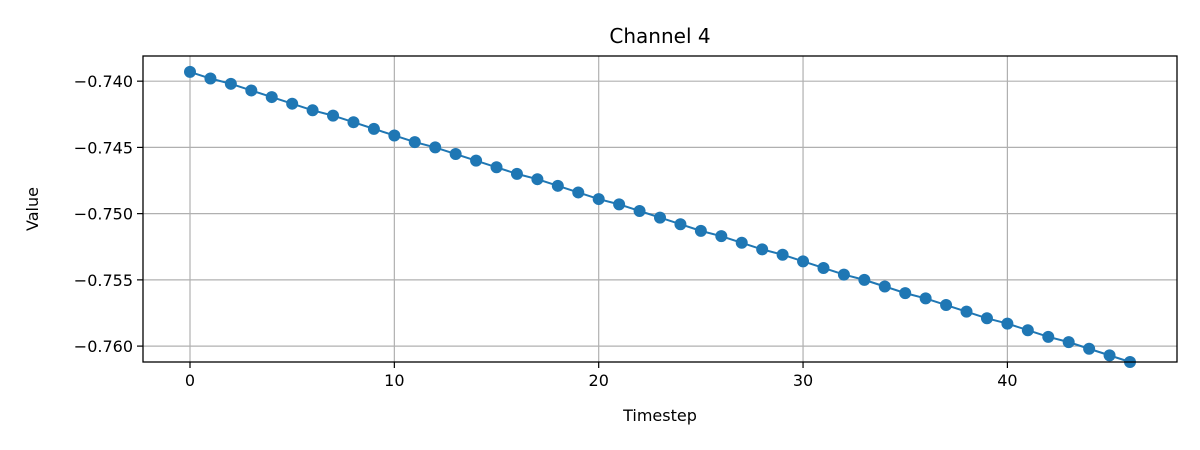 The height and width of the screenshot is (450, 1200). What do you see at coordinates (32, 209) in the screenshot?
I see `y-axis-label: Value` at bounding box center [32, 209].